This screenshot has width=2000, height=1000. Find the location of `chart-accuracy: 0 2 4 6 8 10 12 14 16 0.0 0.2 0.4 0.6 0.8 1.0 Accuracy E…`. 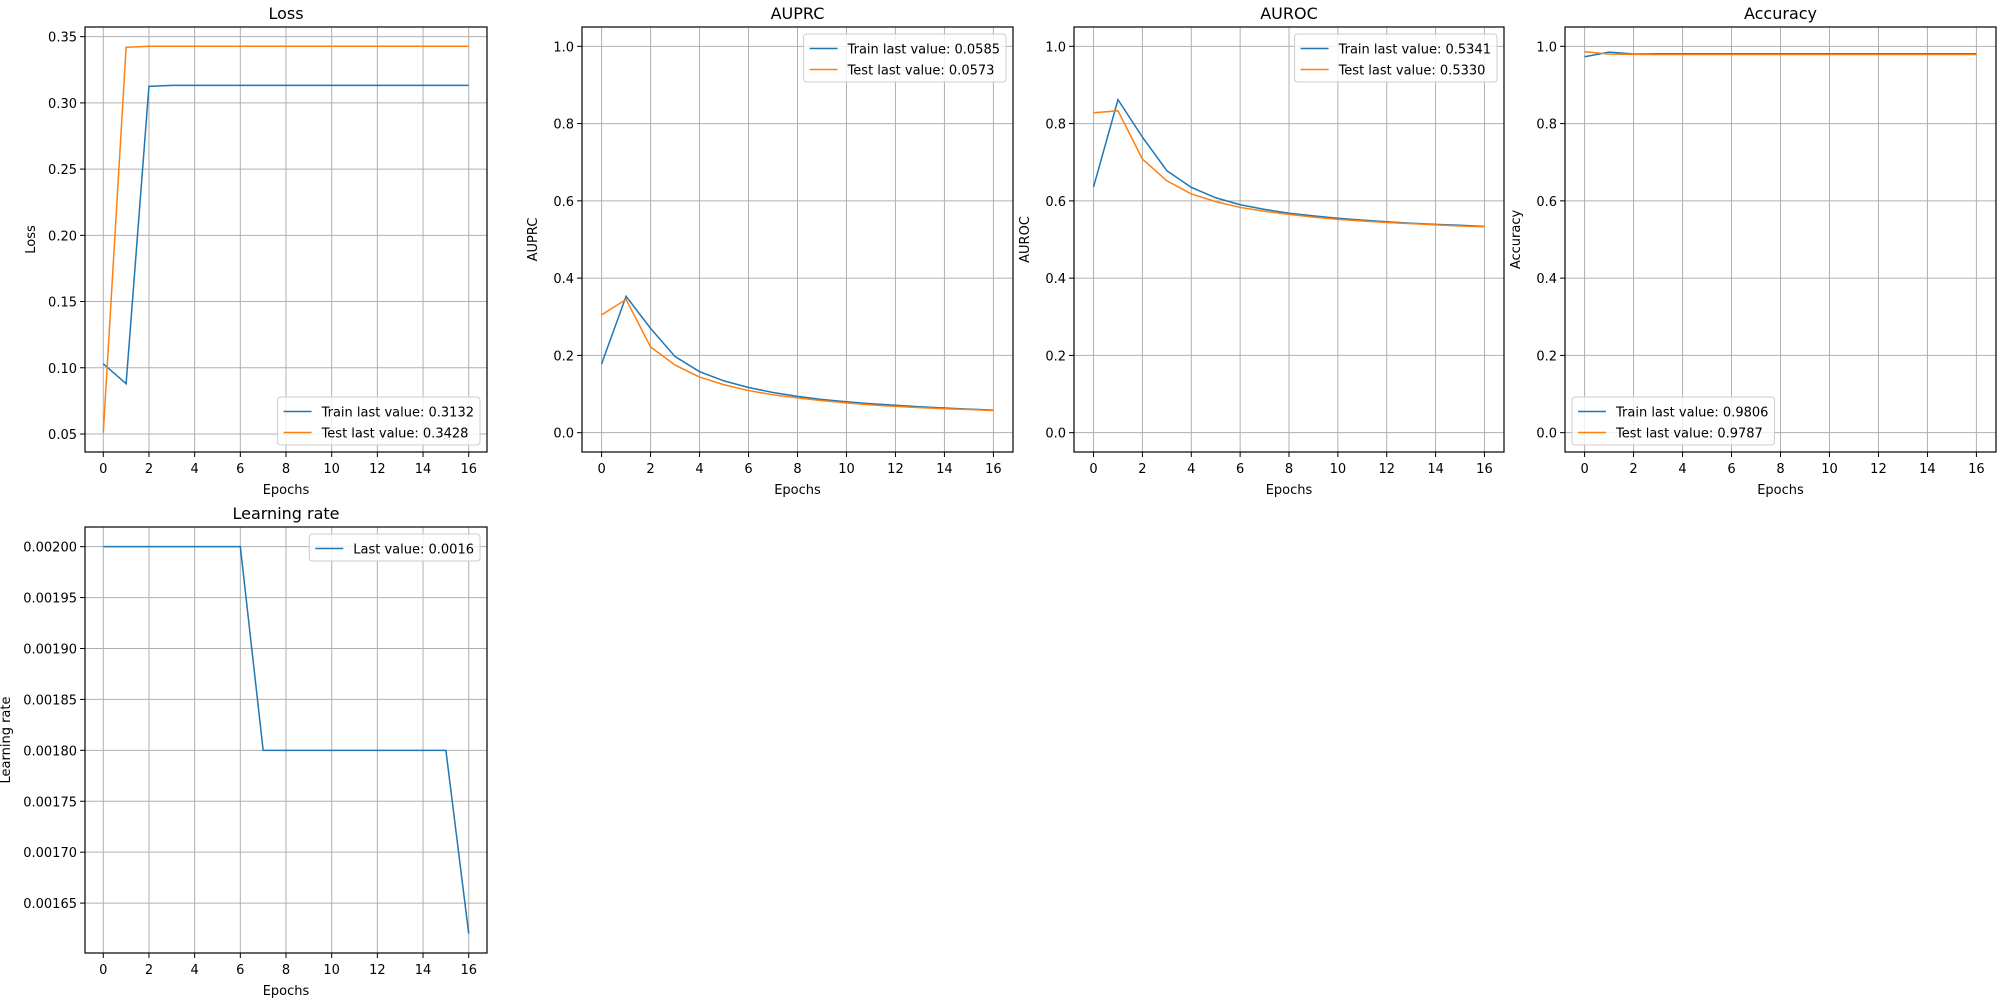

chart-accuracy: 0 2 4 6 8 10 12 14 16 0.0 0.2 0.4 0.6 0.8 1.0 Accuracy E… is located at coordinates (1753, 251).